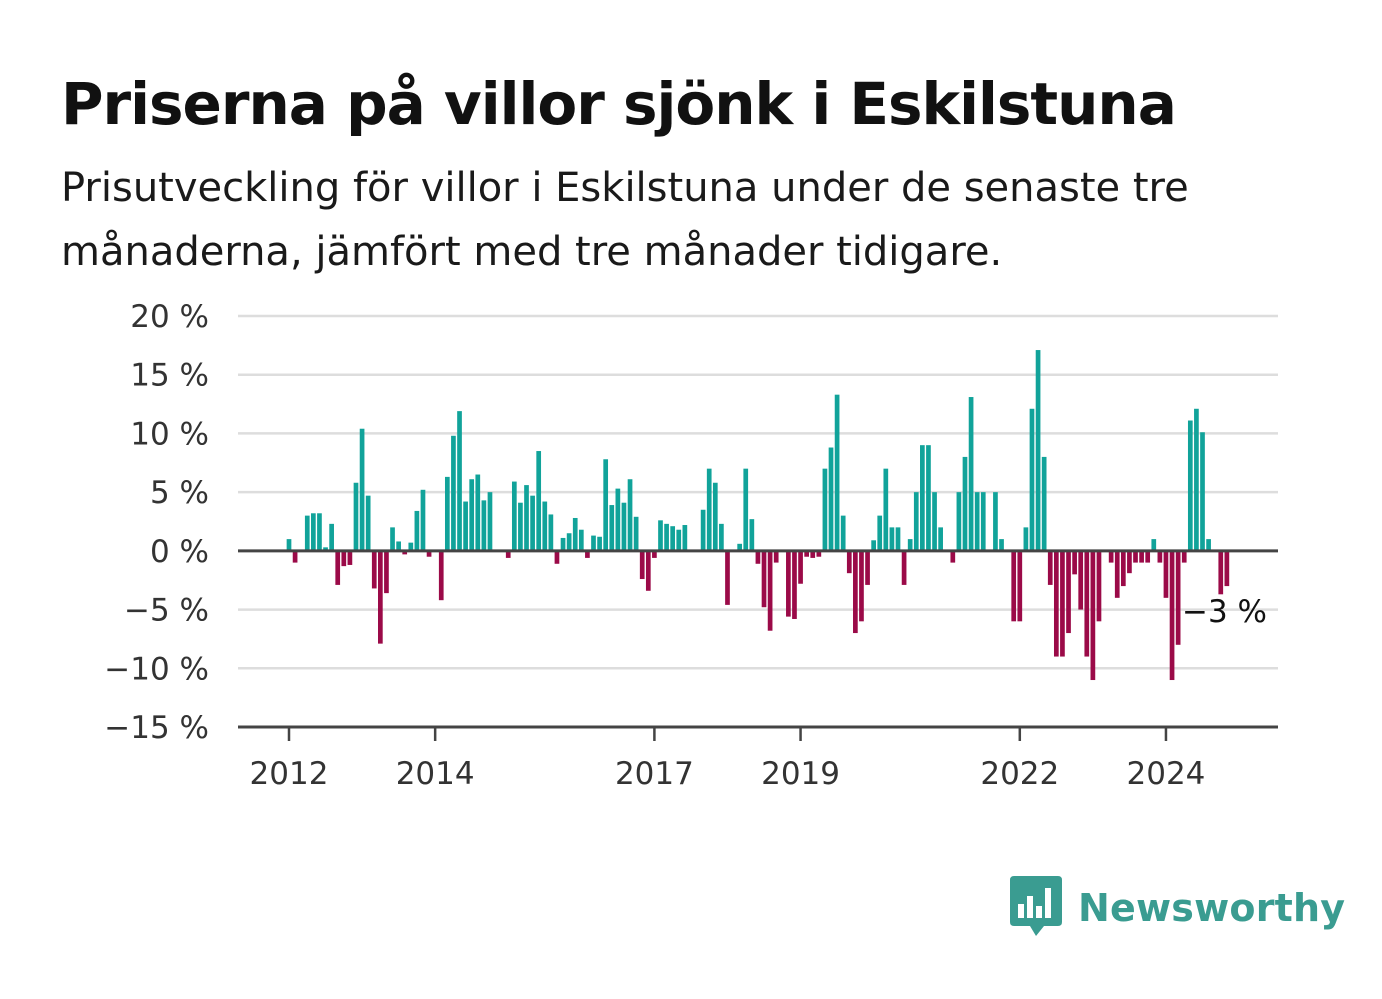 The width and height of the screenshot is (1382, 999). I want to click on y-tick-label: 15 %, so click(169, 376).